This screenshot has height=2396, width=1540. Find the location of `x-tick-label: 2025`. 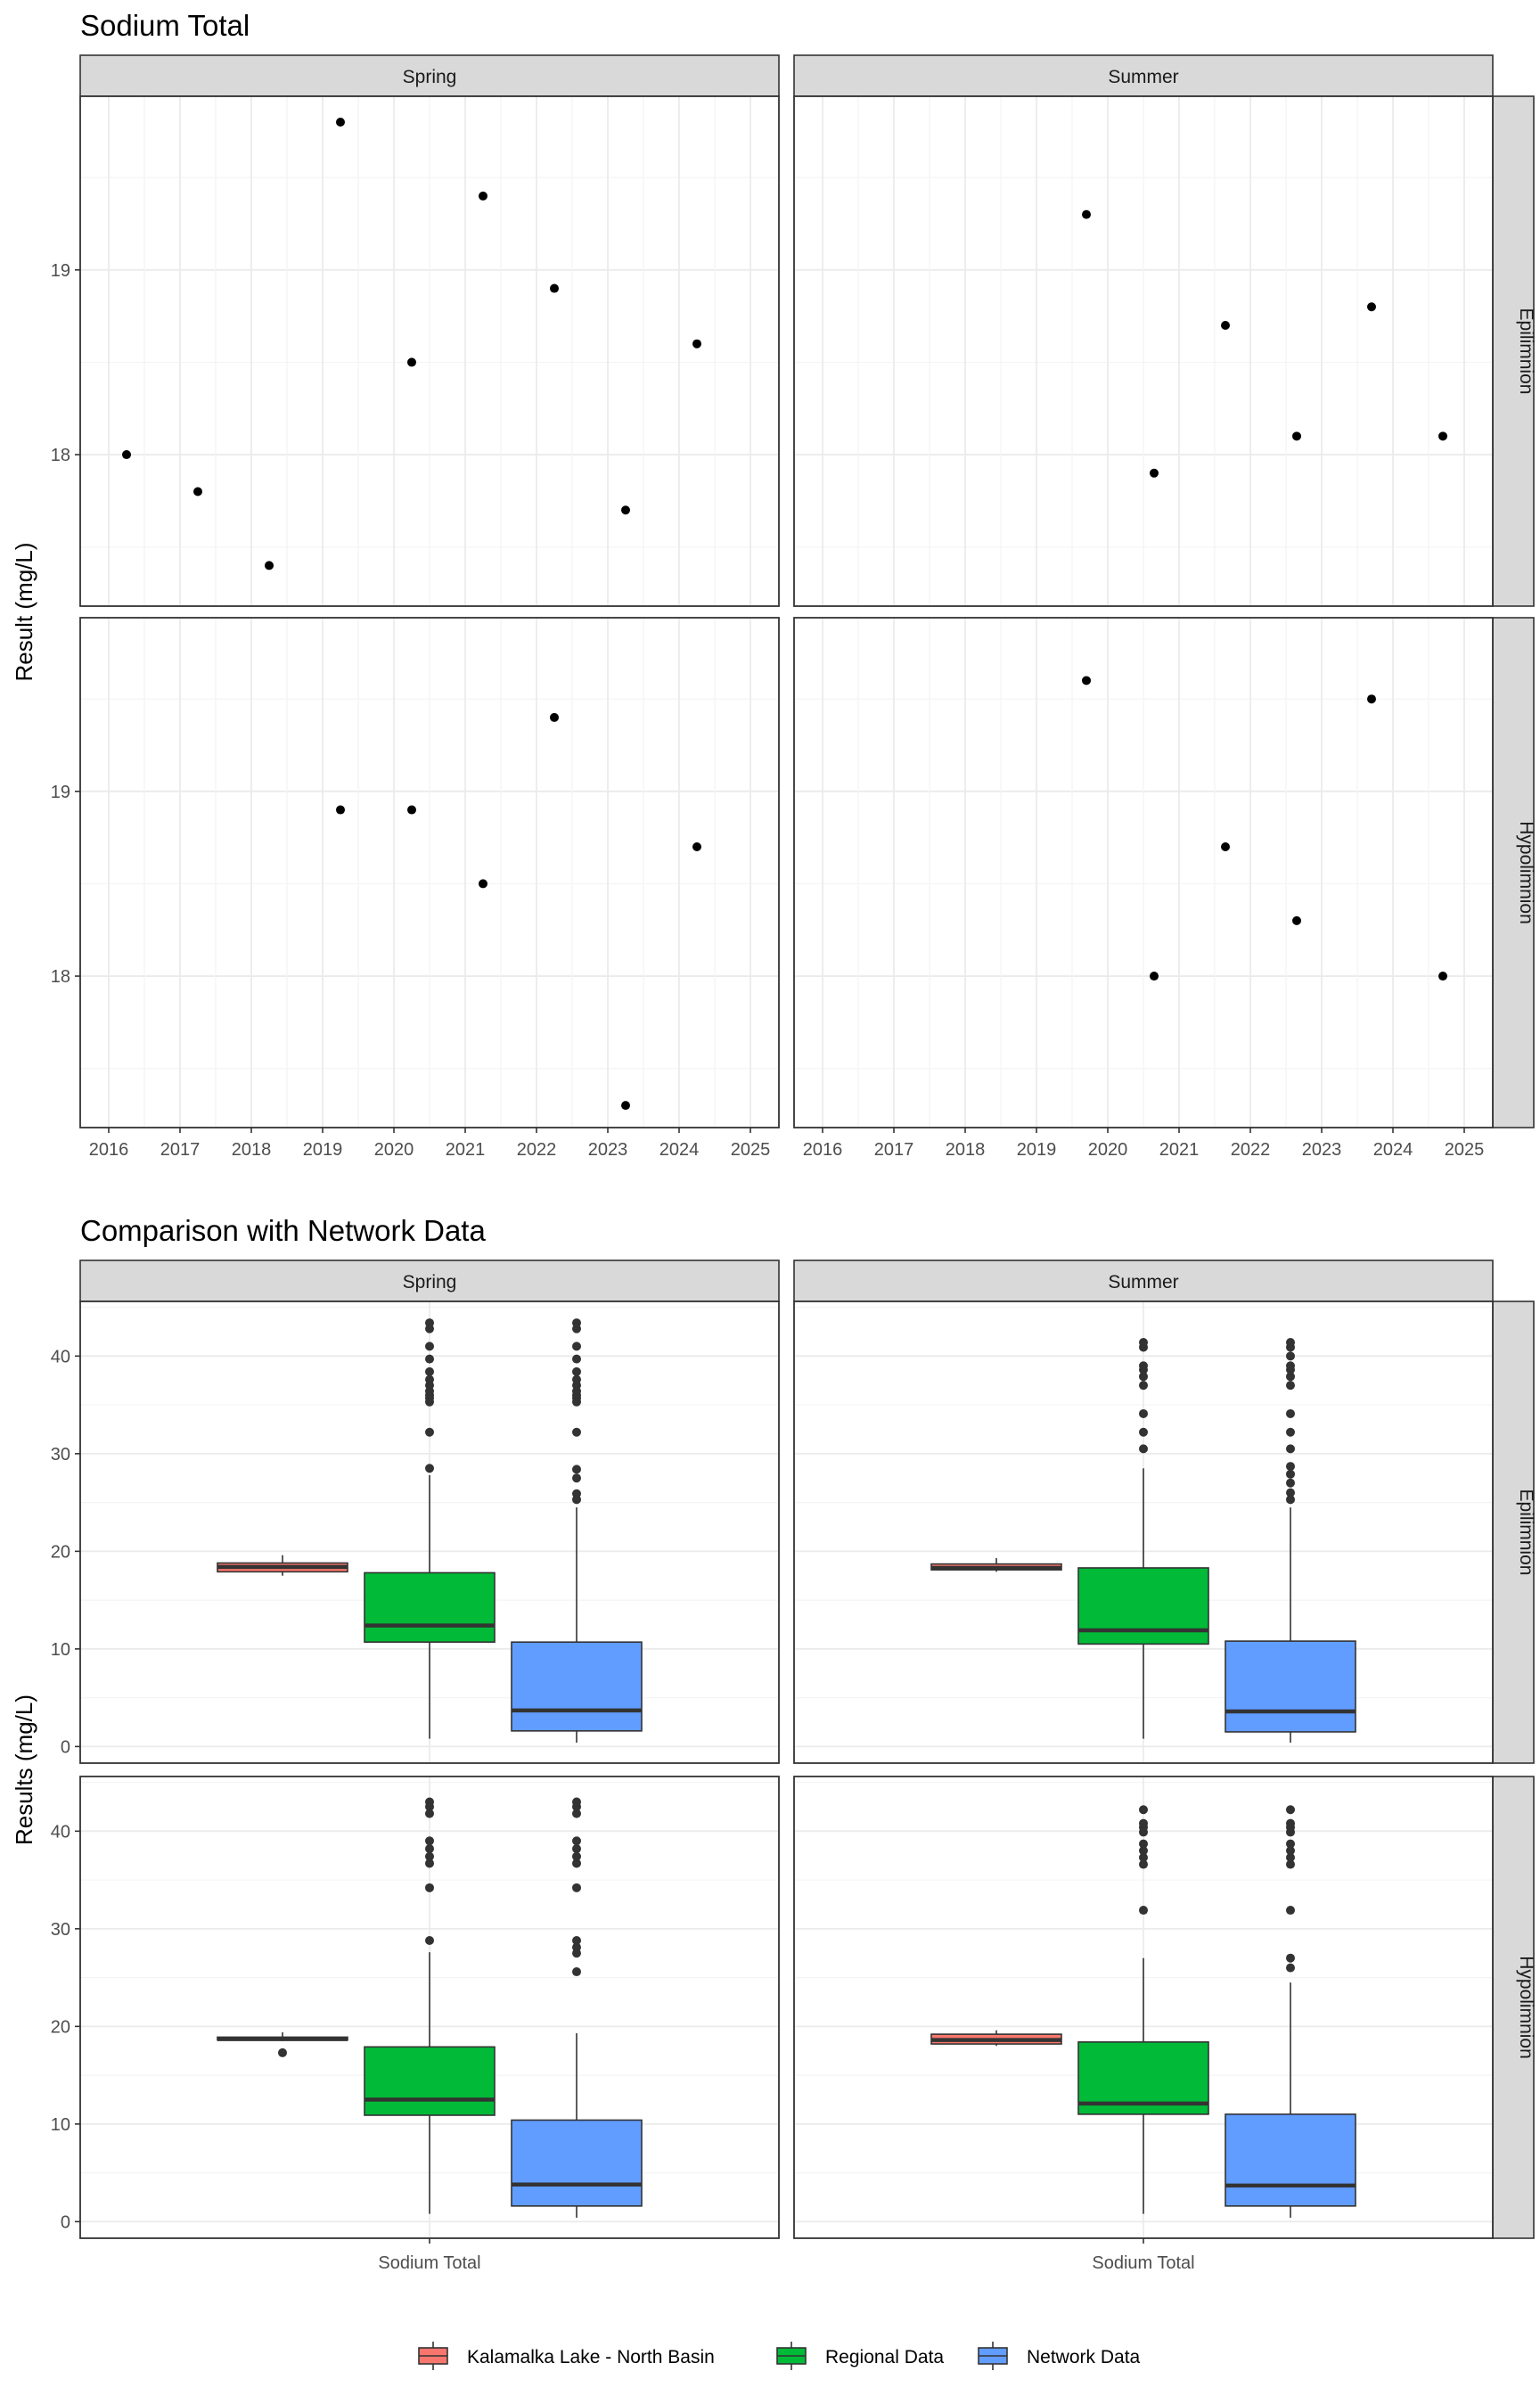

x-tick-label: 2025 is located at coordinates (1465, 1150).